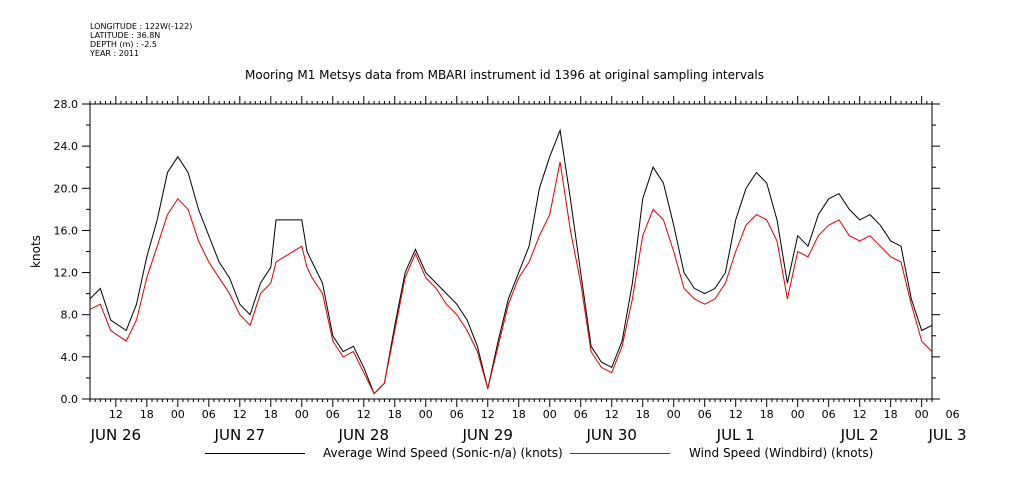 The width and height of the screenshot is (1009, 504). I want to click on y-tick-label: 24.0, so click(66, 146).